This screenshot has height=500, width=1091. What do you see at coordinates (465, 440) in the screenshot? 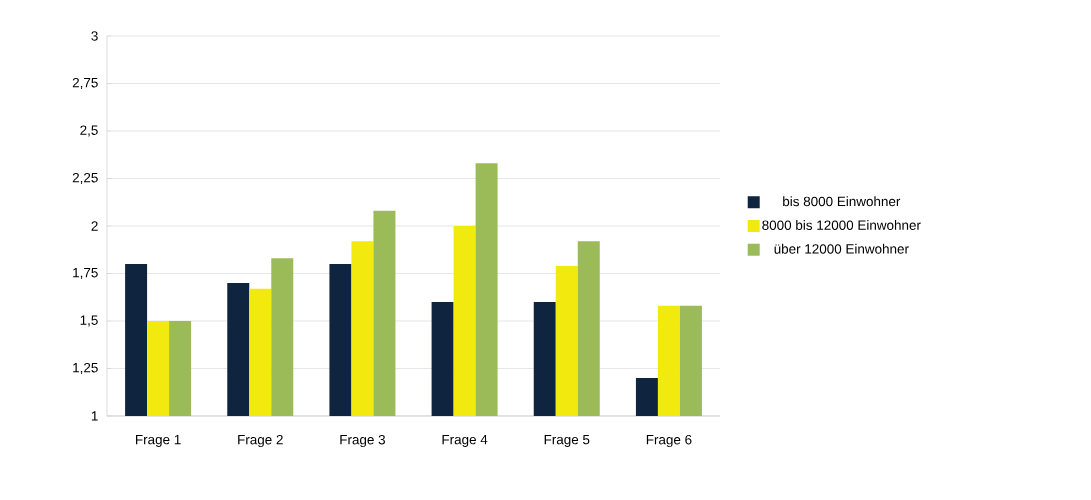
I see `x-tick-label: Frage 4` at bounding box center [465, 440].